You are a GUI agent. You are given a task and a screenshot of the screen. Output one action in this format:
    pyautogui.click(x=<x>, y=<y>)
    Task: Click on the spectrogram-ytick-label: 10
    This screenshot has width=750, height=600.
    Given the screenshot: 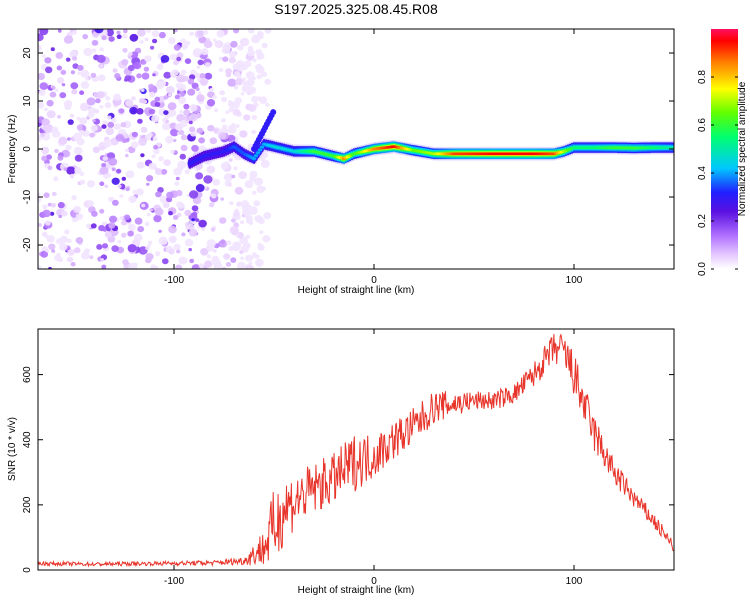 What is the action you would take?
    pyautogui.click(x=27, y=101)
    